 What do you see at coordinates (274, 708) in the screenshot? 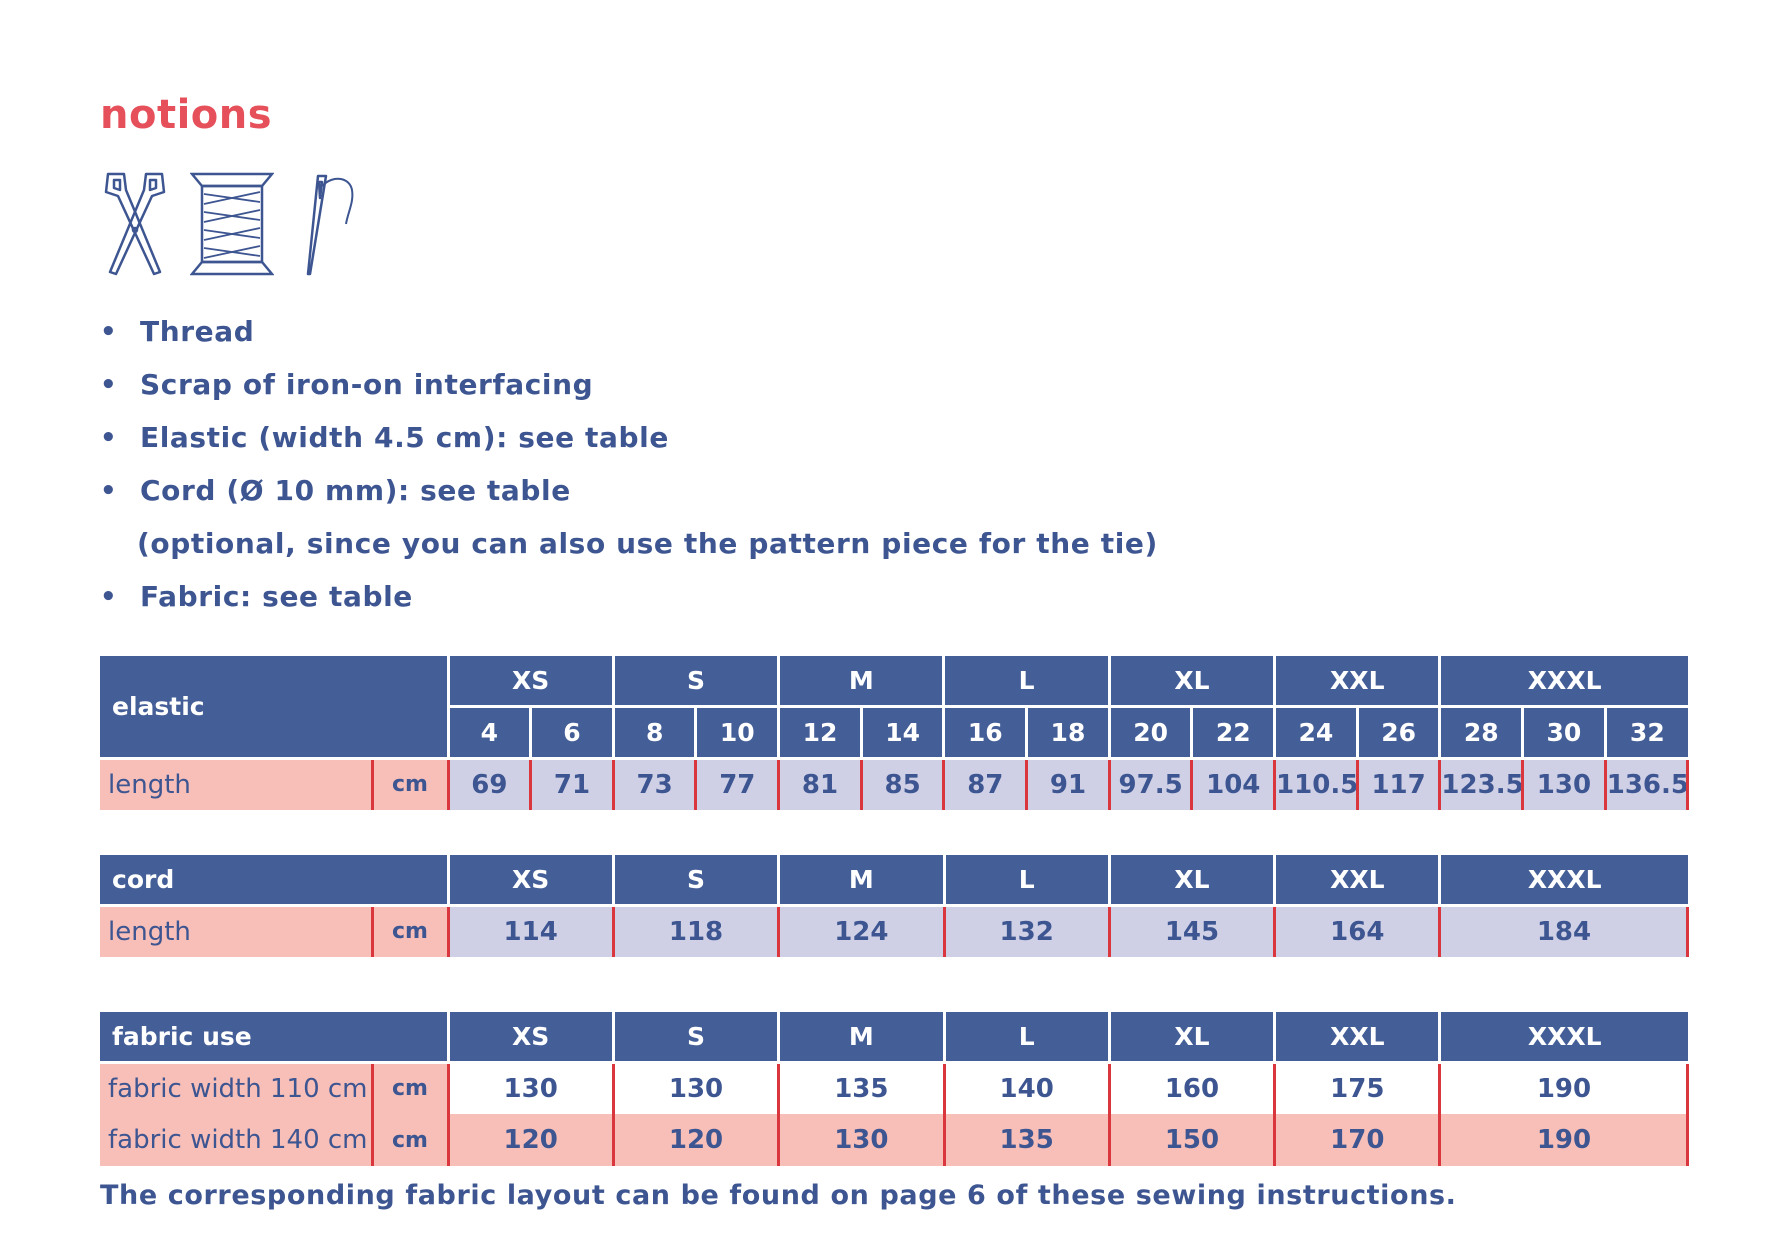
I see `elastic-table-title: elastic` at bounding box center [274, 708].